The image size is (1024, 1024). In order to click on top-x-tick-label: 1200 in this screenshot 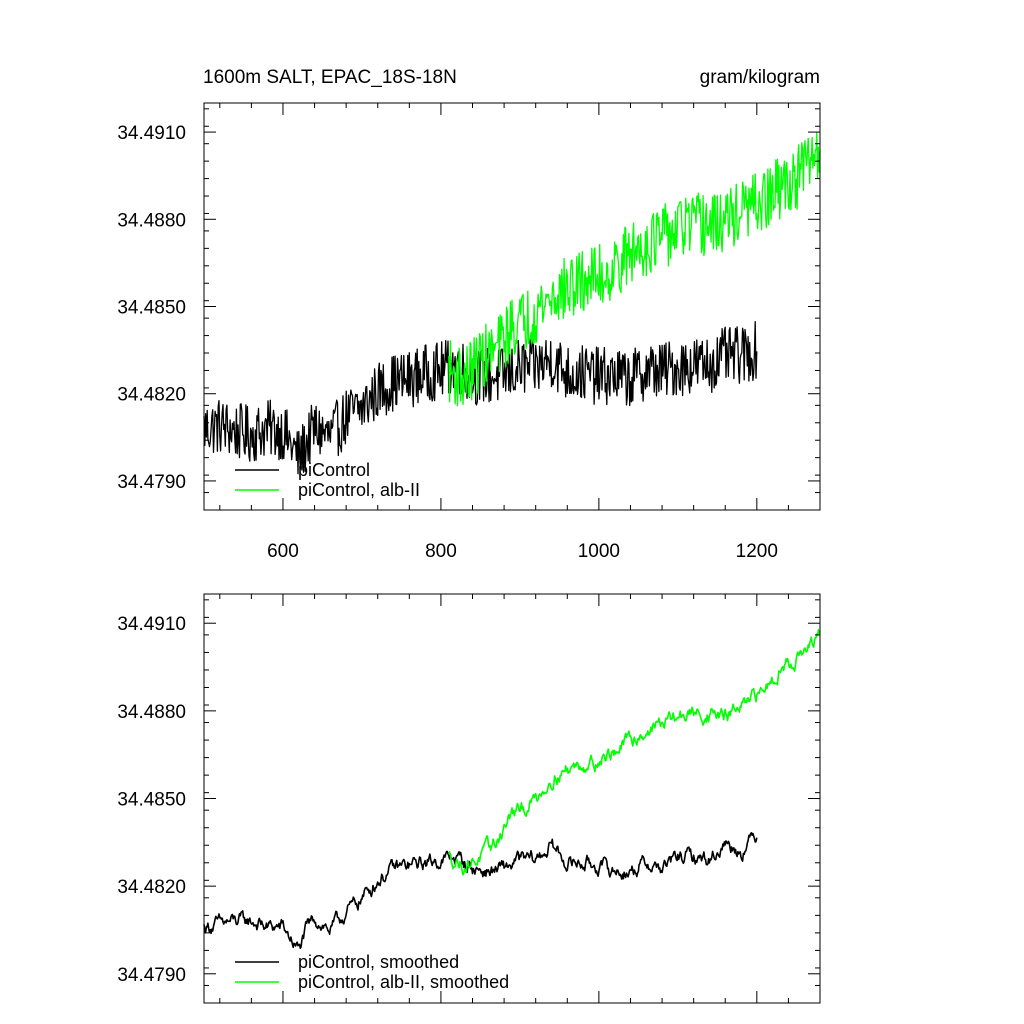, I will do `click(757, 551)`.